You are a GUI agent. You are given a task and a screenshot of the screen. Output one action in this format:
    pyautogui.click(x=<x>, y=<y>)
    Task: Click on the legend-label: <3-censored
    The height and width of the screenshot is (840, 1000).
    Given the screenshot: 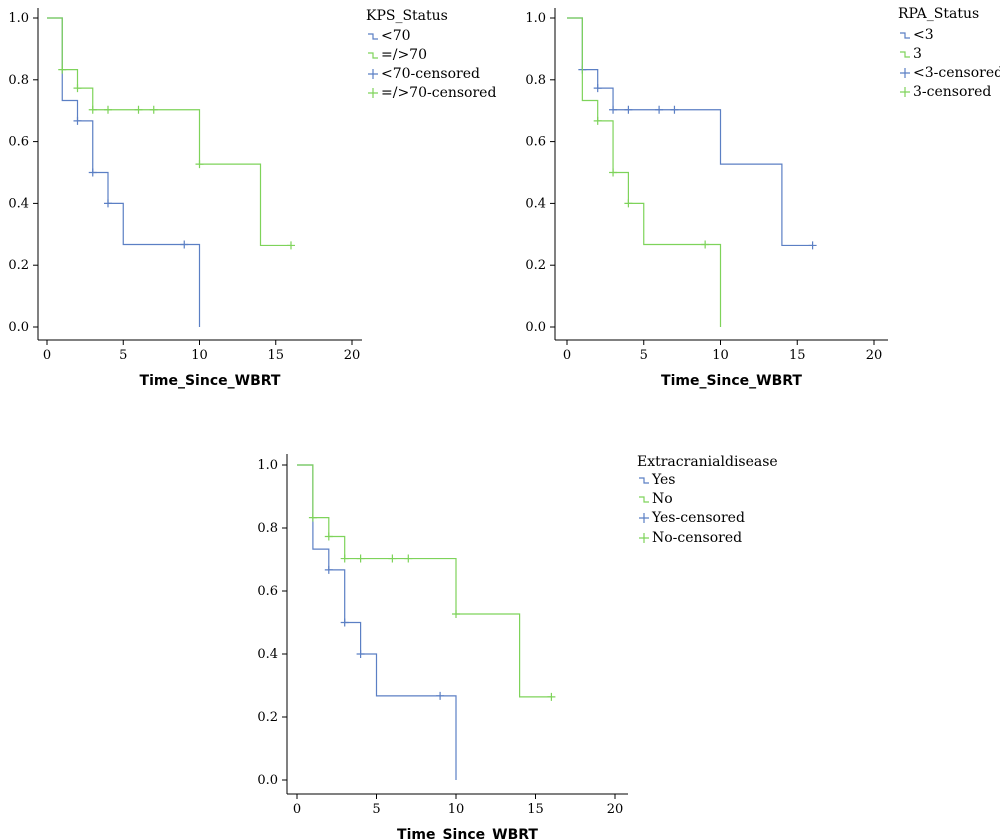 What is the action you would take?
    pyautogui.click(x=956, y=73)
    